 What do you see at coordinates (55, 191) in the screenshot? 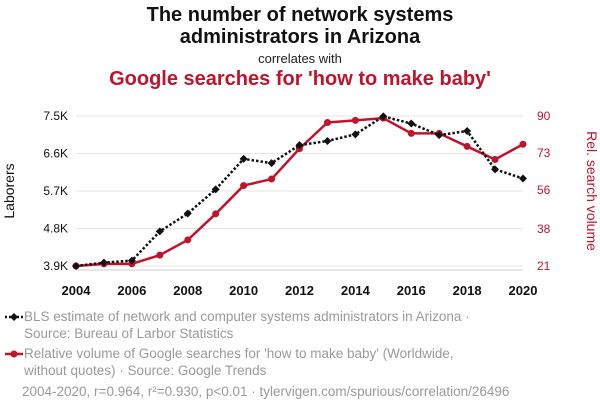
I see `left-tick-label: 5.7K` at bounding box center [55, 191].